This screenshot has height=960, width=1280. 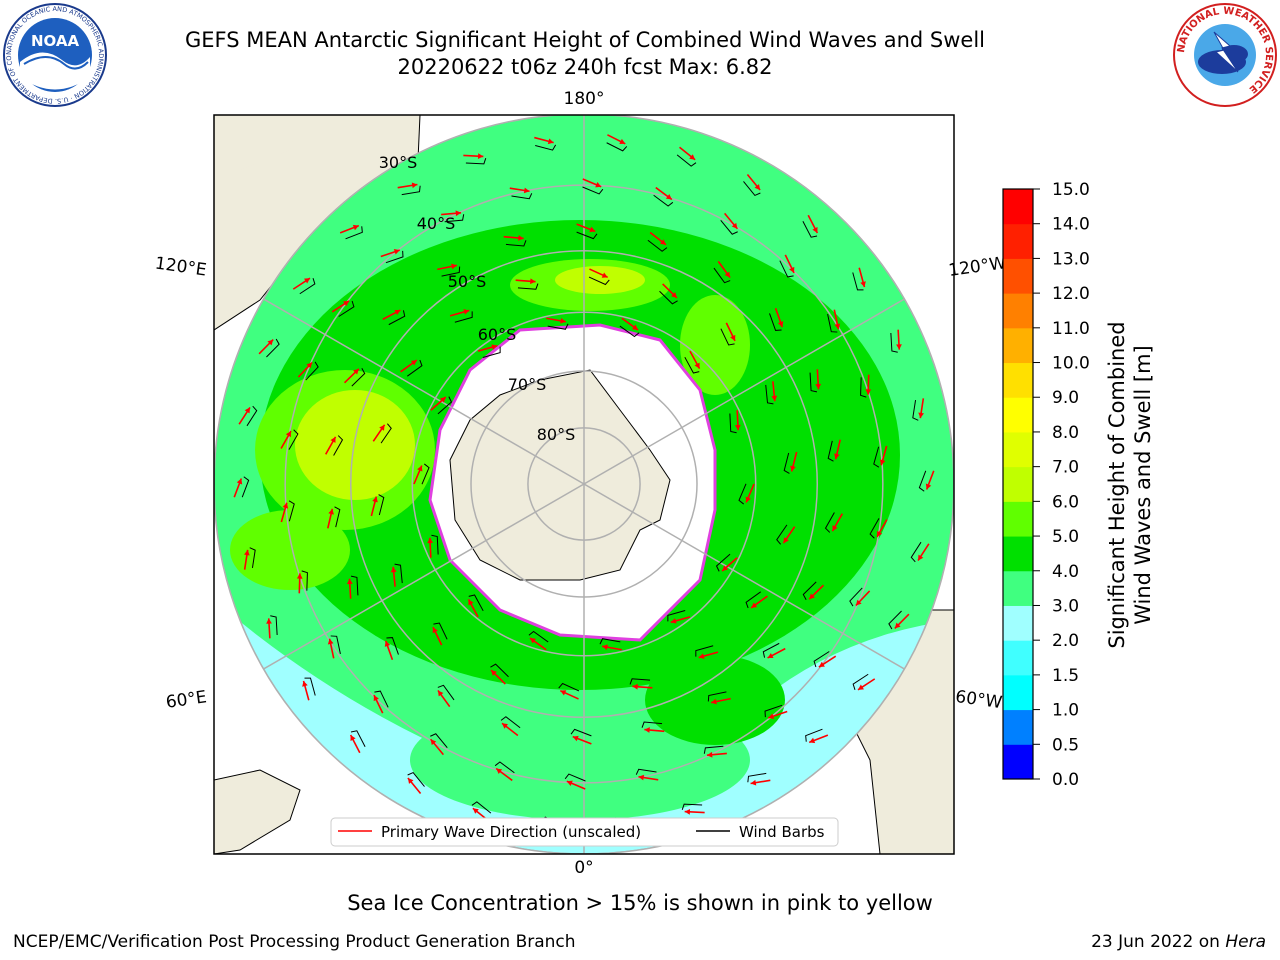 I want to click on lat-label-80s: 80°S, so click(x=556, y=434).